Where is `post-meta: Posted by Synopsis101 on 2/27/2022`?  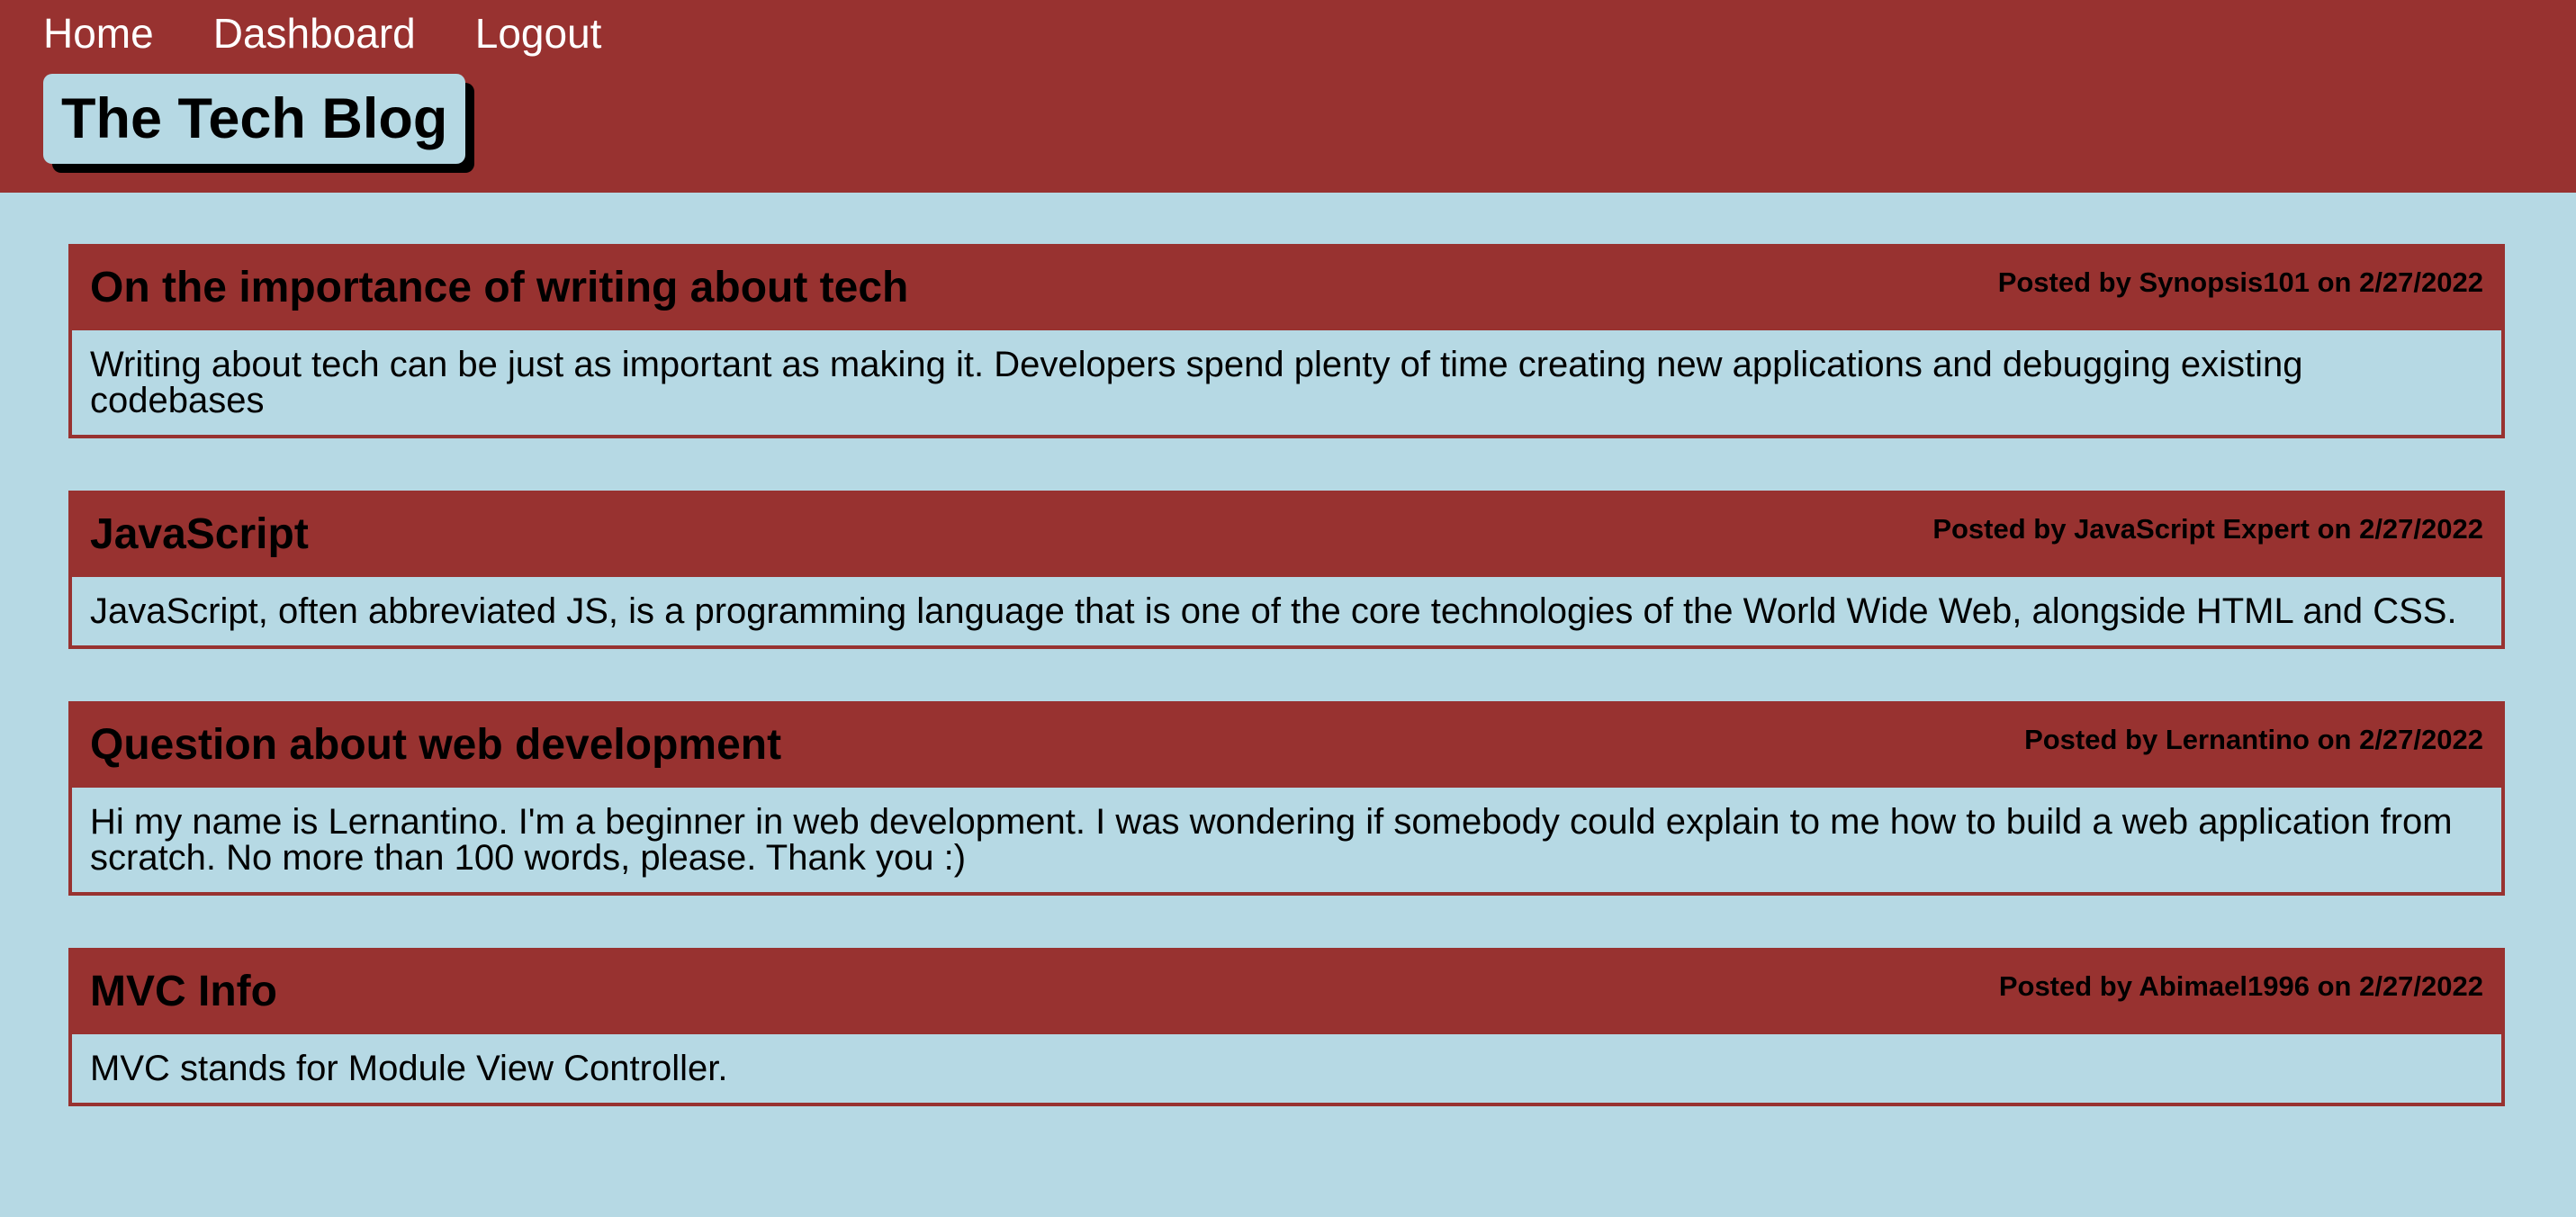 post-meta: Posted by Synopsis101 on 2/27/2022 is located at coordinates (2240, 282).